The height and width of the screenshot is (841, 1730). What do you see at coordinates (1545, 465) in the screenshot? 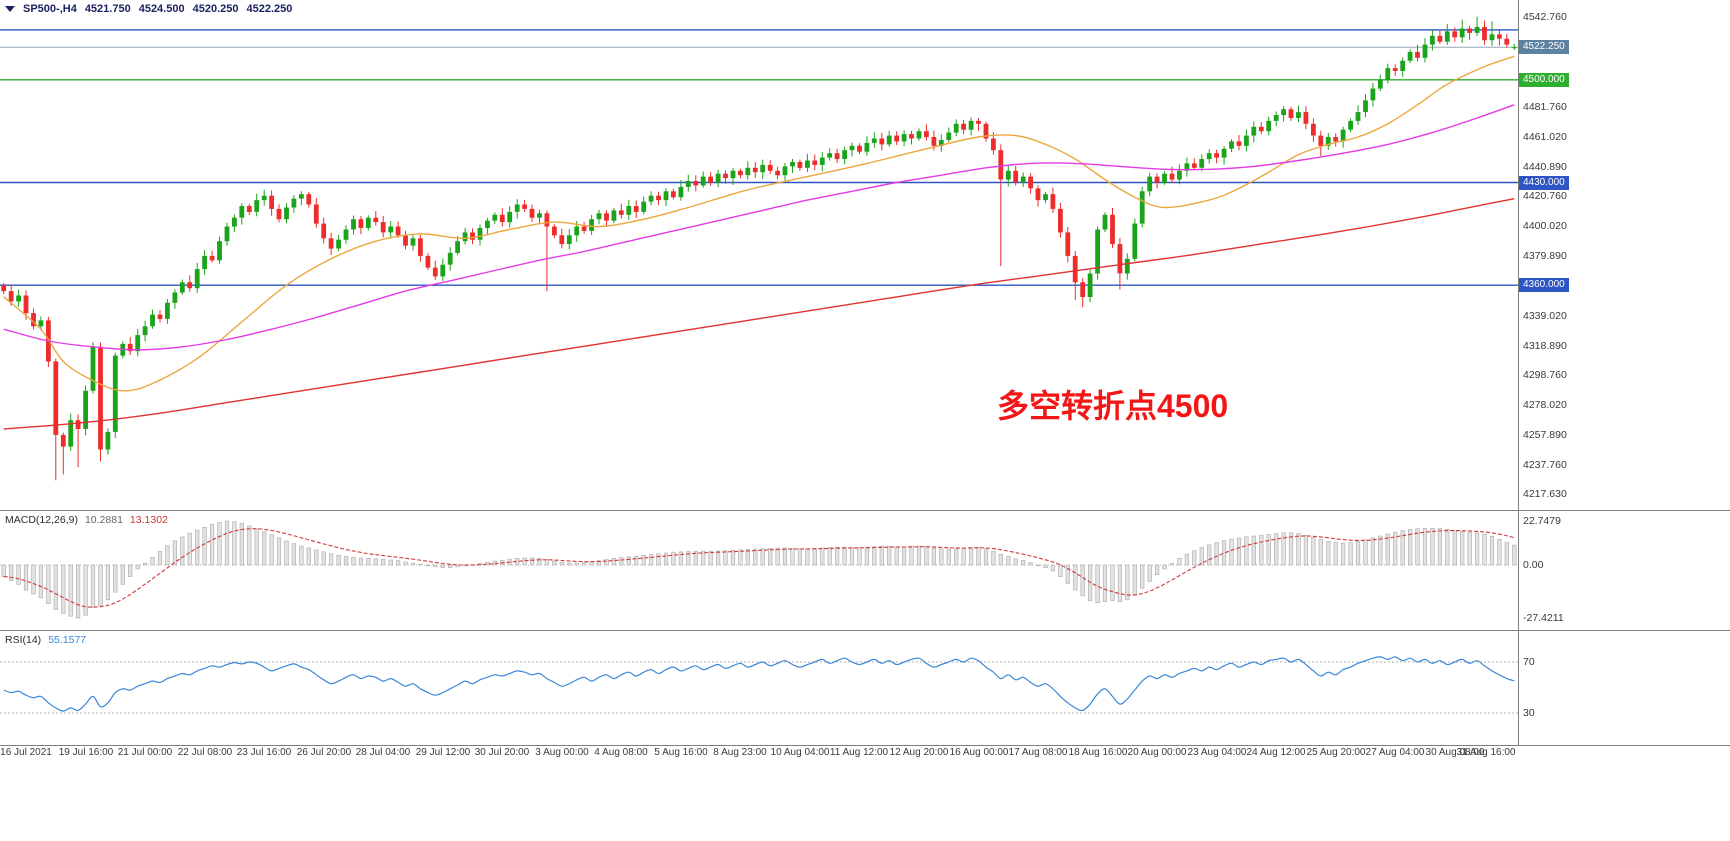
I see `price-axis-label: 4237.760` at bounding box center [1545, 465].